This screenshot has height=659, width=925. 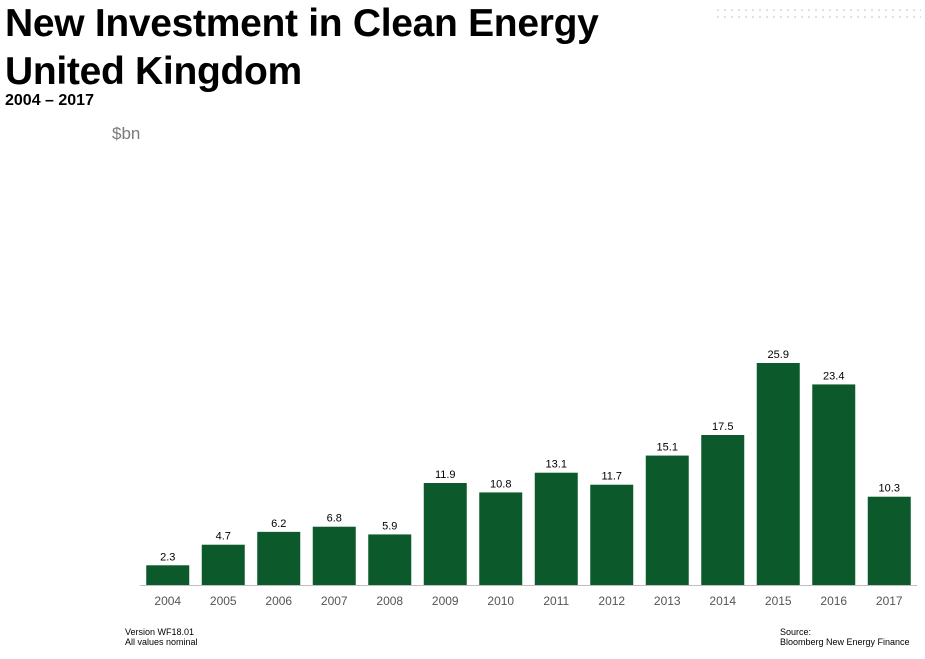 What do you see at coordinates (223, 537) in the screenshot?
I see `data-label-2005: 4.7` at bounding box center [223, 537].